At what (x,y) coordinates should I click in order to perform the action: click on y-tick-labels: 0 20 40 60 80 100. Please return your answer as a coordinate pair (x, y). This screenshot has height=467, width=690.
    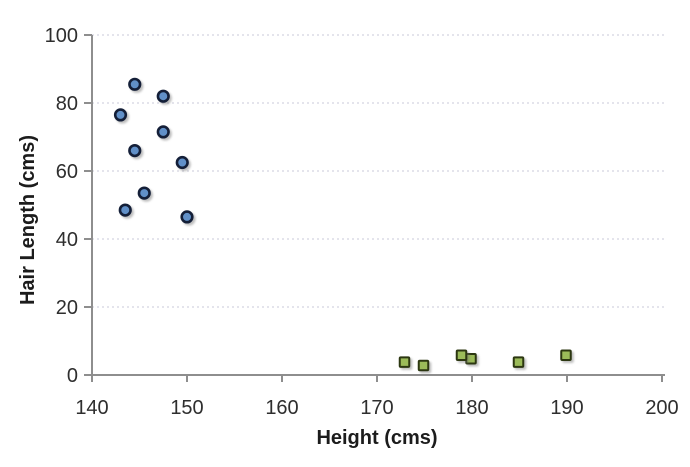
    Looking at the image, I should click on (61, 206).